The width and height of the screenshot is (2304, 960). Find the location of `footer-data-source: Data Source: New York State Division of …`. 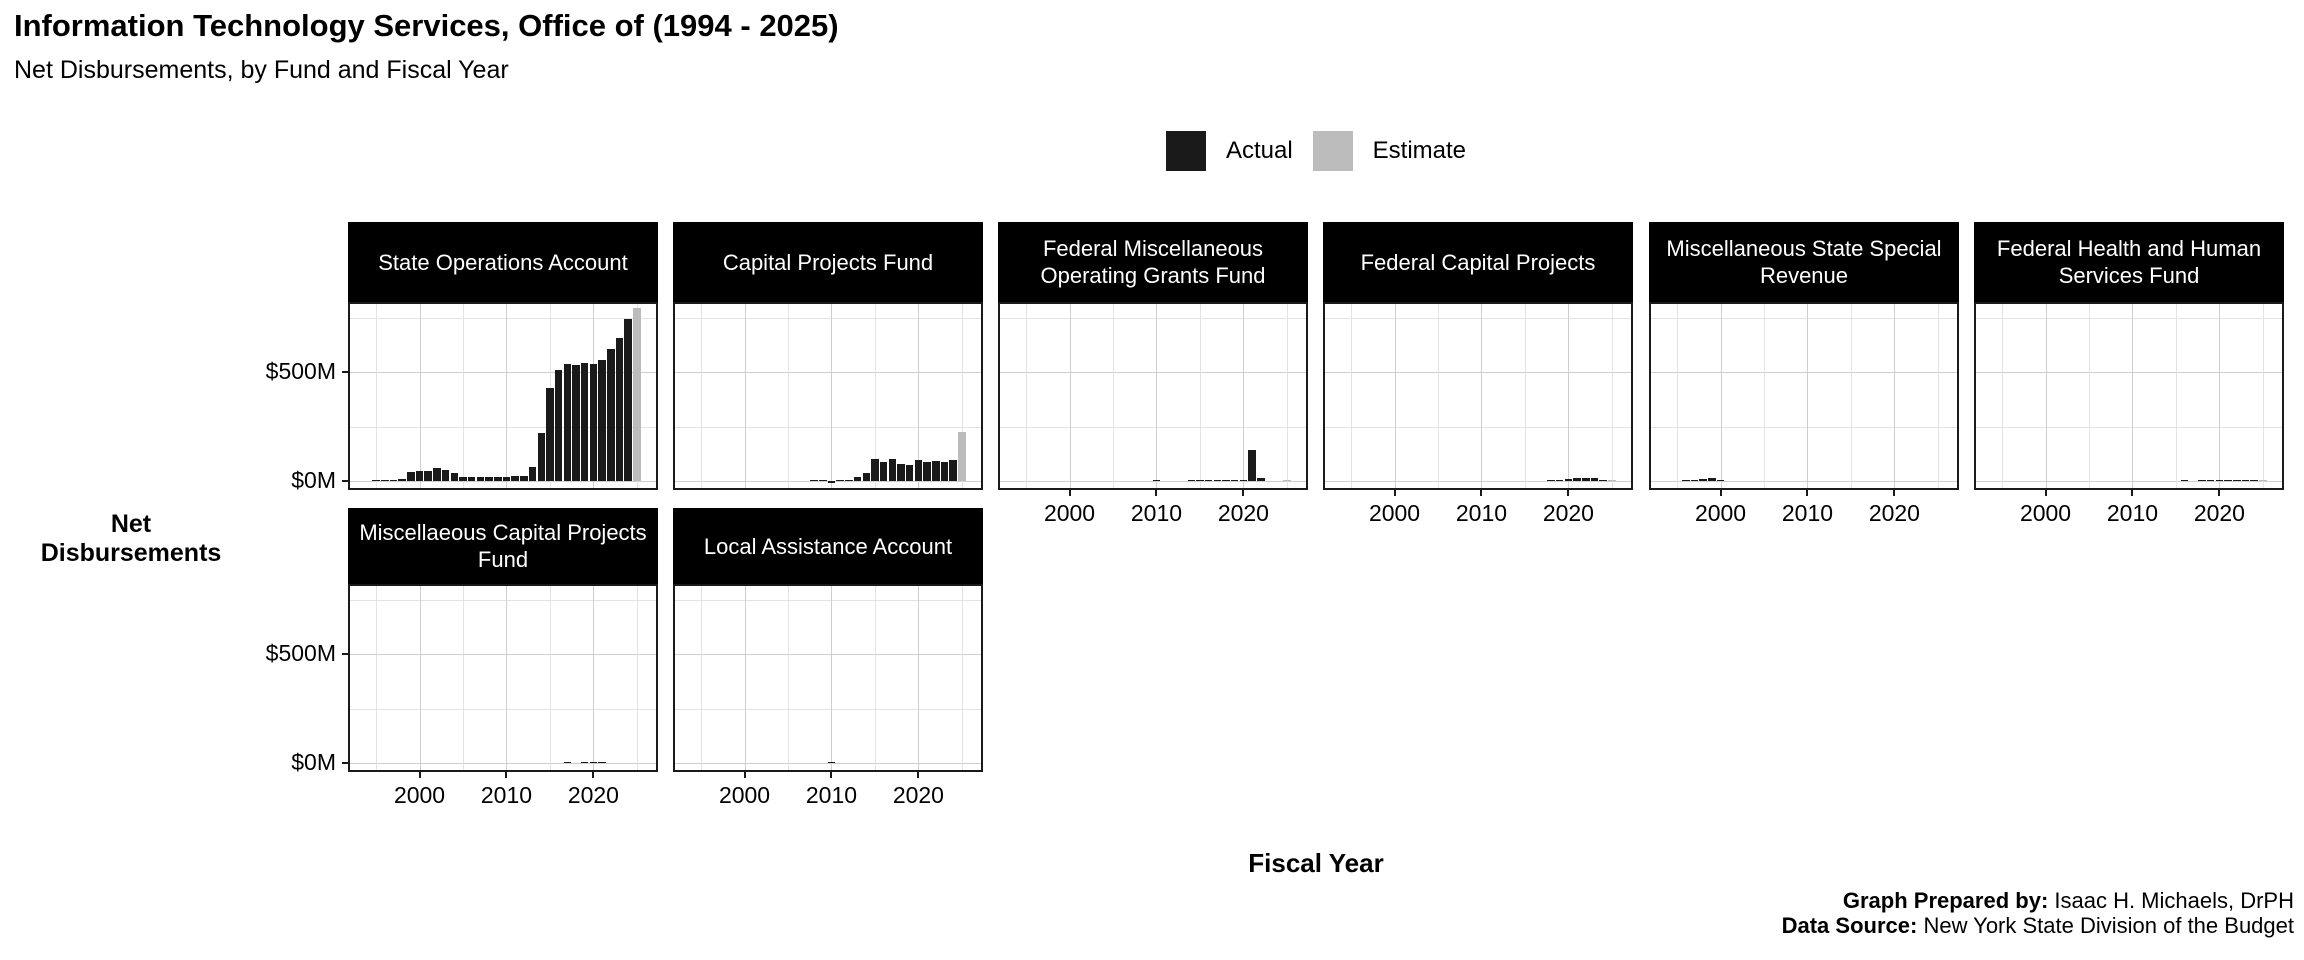

footer-data-source: Data Source: New York State Division of … is located at coordinates (2037, 925).